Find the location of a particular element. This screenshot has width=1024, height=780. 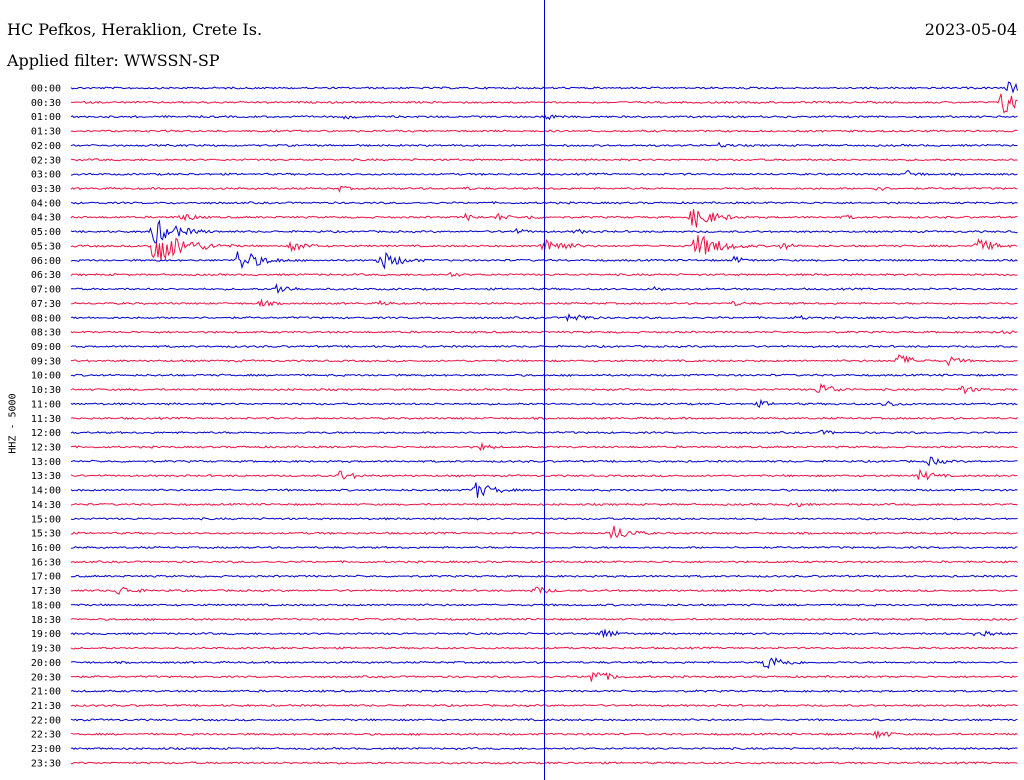

row-time-label: 00:00 is located at coordinates (46, 89).